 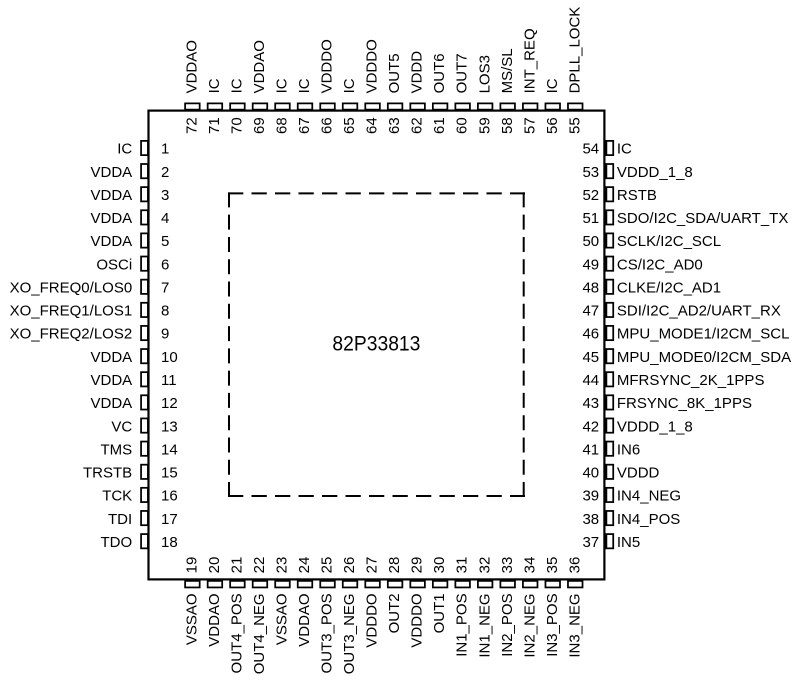 What do you see at coordinates (439, 125) in the screenshot?
I see `svg-text: 61` at bounding box center [439, 125].